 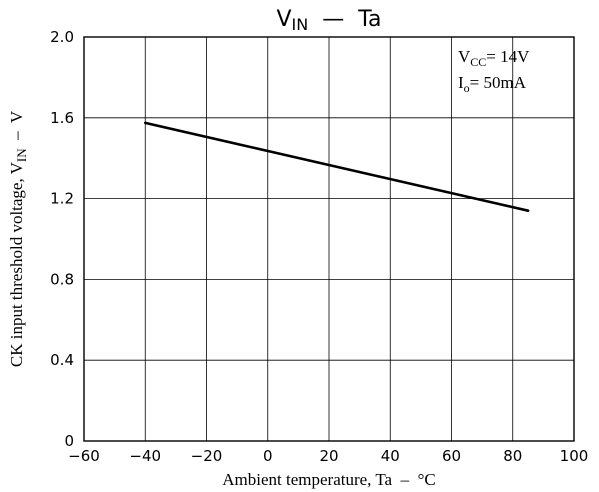 I want to click on chart-title-main: V, so click(x=283, y=19).